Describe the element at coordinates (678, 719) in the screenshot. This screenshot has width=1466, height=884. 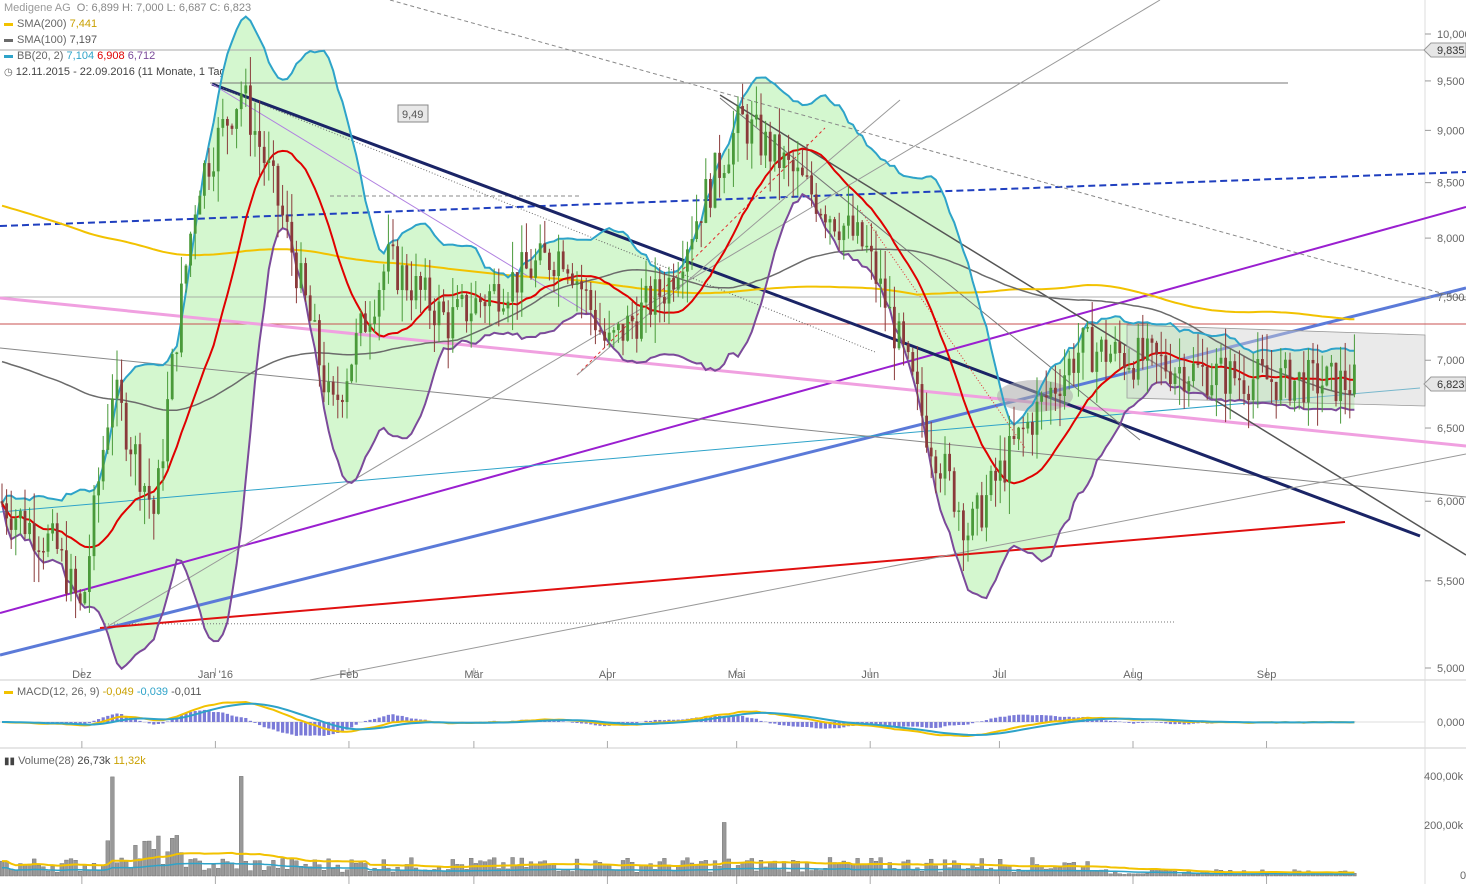
I see `macd-signal-line` at that location.